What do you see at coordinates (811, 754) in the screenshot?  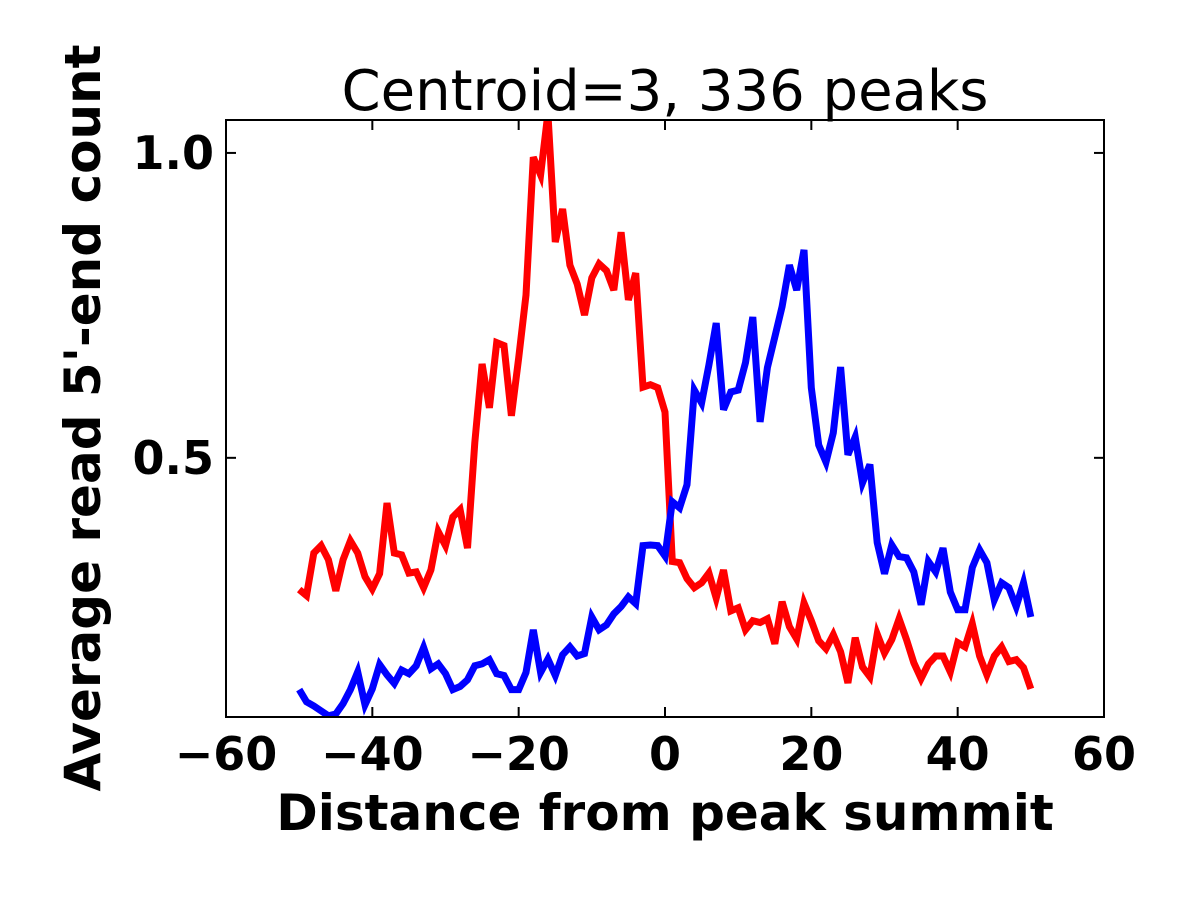 I see `x-tick-label: 20` at bounding box center [811, 754].